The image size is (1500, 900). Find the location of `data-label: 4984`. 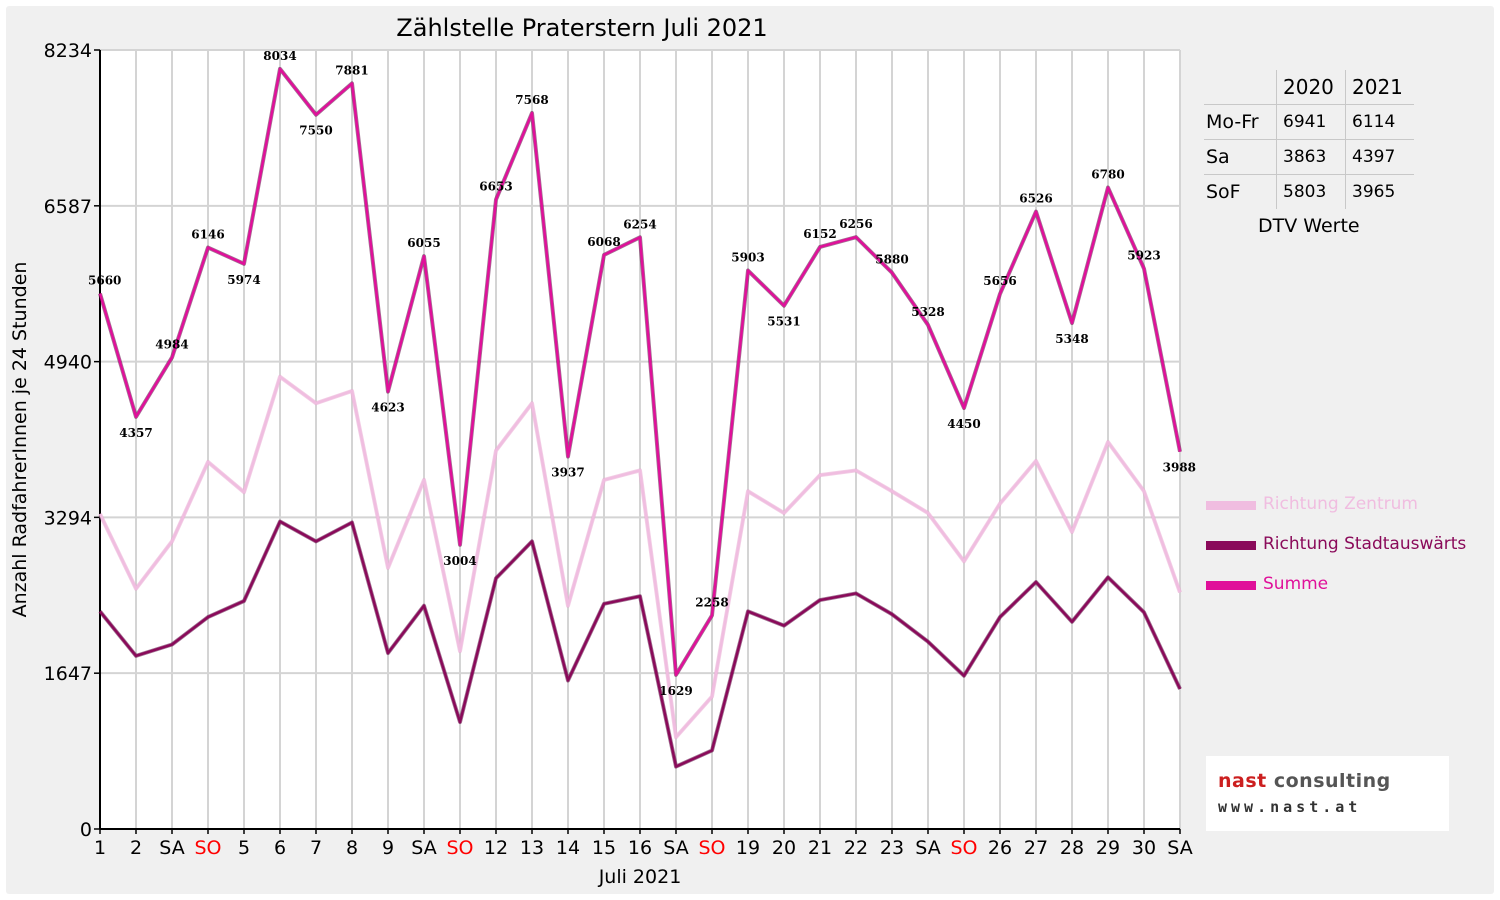

data-label: 4984 is located at coordinates (171, 344).